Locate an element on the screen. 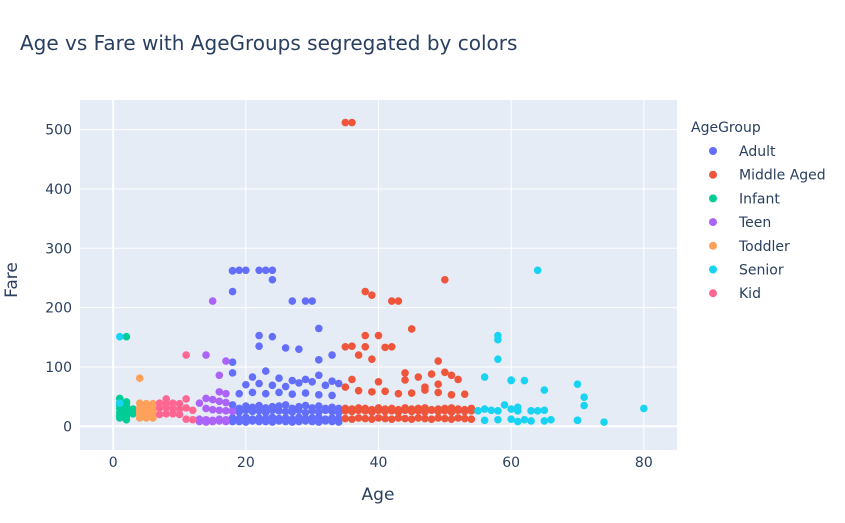 Image resolution: width=845 pixels, height=523 pixels. legend-item-infant: Infant is located at coordinates (744, 199).